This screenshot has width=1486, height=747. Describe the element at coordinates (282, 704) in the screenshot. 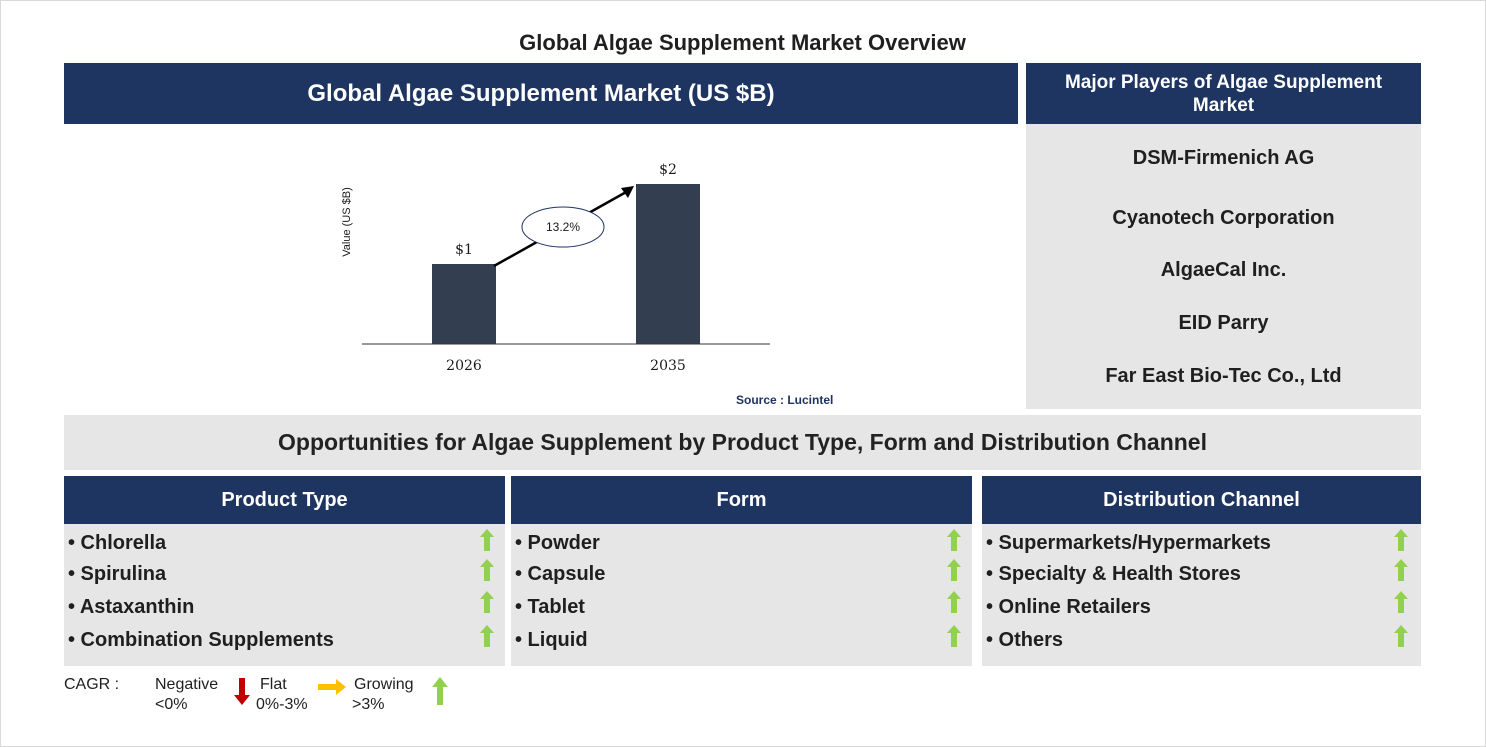

I see `legend-flat-range: 0%-3%` at that location.